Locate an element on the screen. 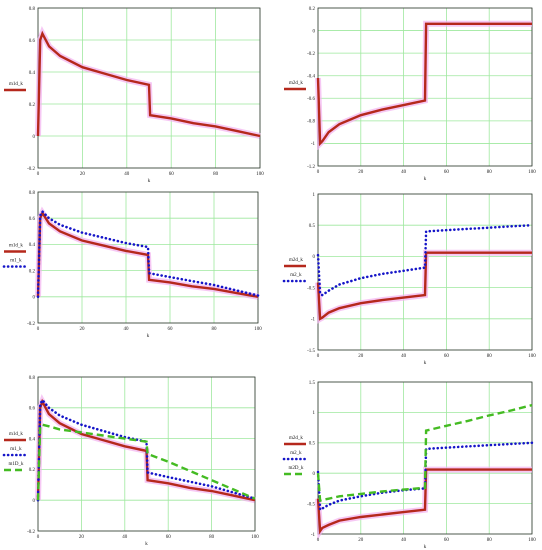 The height and width of the screenshot is (550, 542). legend-label: m2D_k is located at coordinates (297, 468).